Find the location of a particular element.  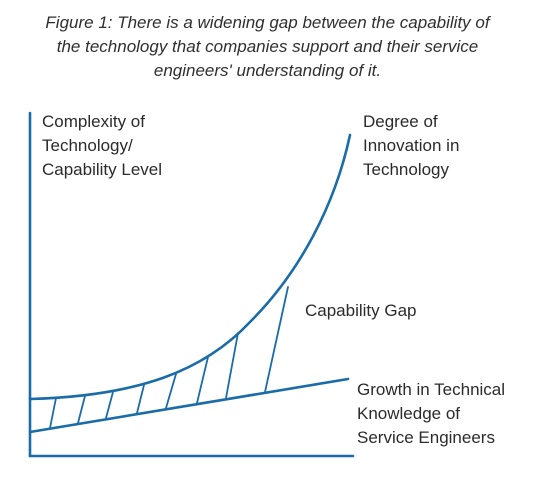

knowledge-label-line: Knowledge of is located at coordinates (409, 413).